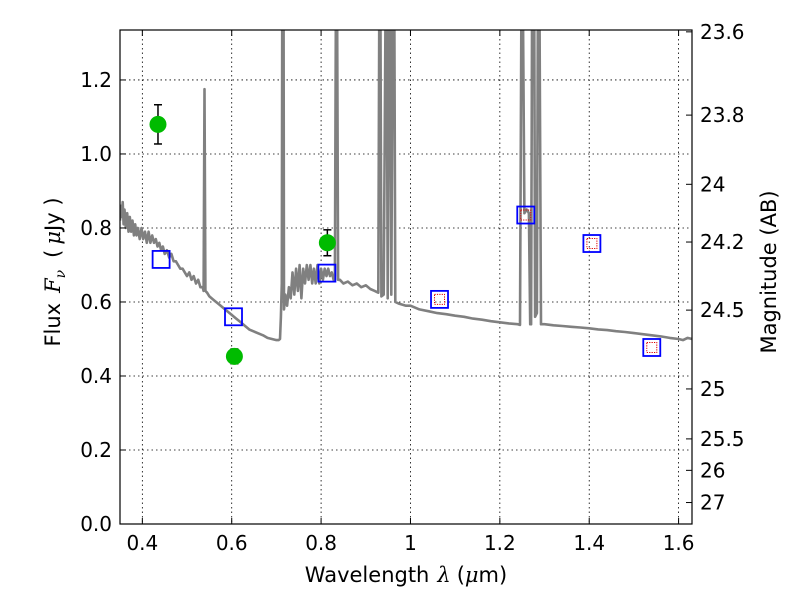 Image resolution: width=800 pixels, height=600 pixels. I want to click on y2-tick-label: 24, so click(712, 184).